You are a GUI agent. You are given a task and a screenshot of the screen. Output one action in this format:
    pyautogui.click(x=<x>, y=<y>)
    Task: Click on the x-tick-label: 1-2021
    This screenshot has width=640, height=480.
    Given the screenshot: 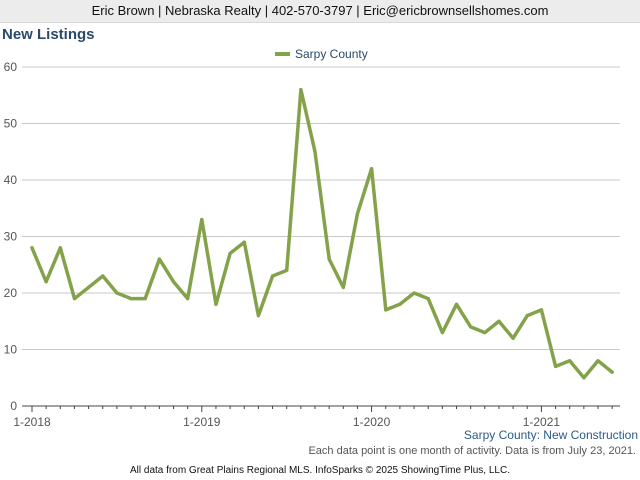 What is the action you would take?
    pyautogui.click(x=542, y=422)
    